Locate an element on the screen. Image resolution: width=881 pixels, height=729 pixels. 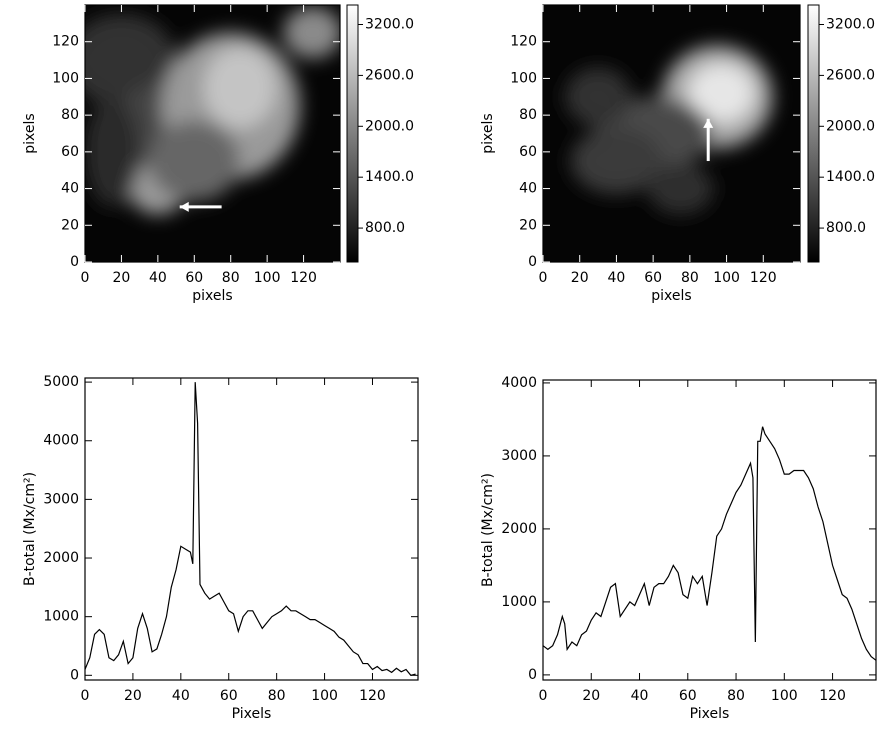
data-line is located at coordinates (709, 543).